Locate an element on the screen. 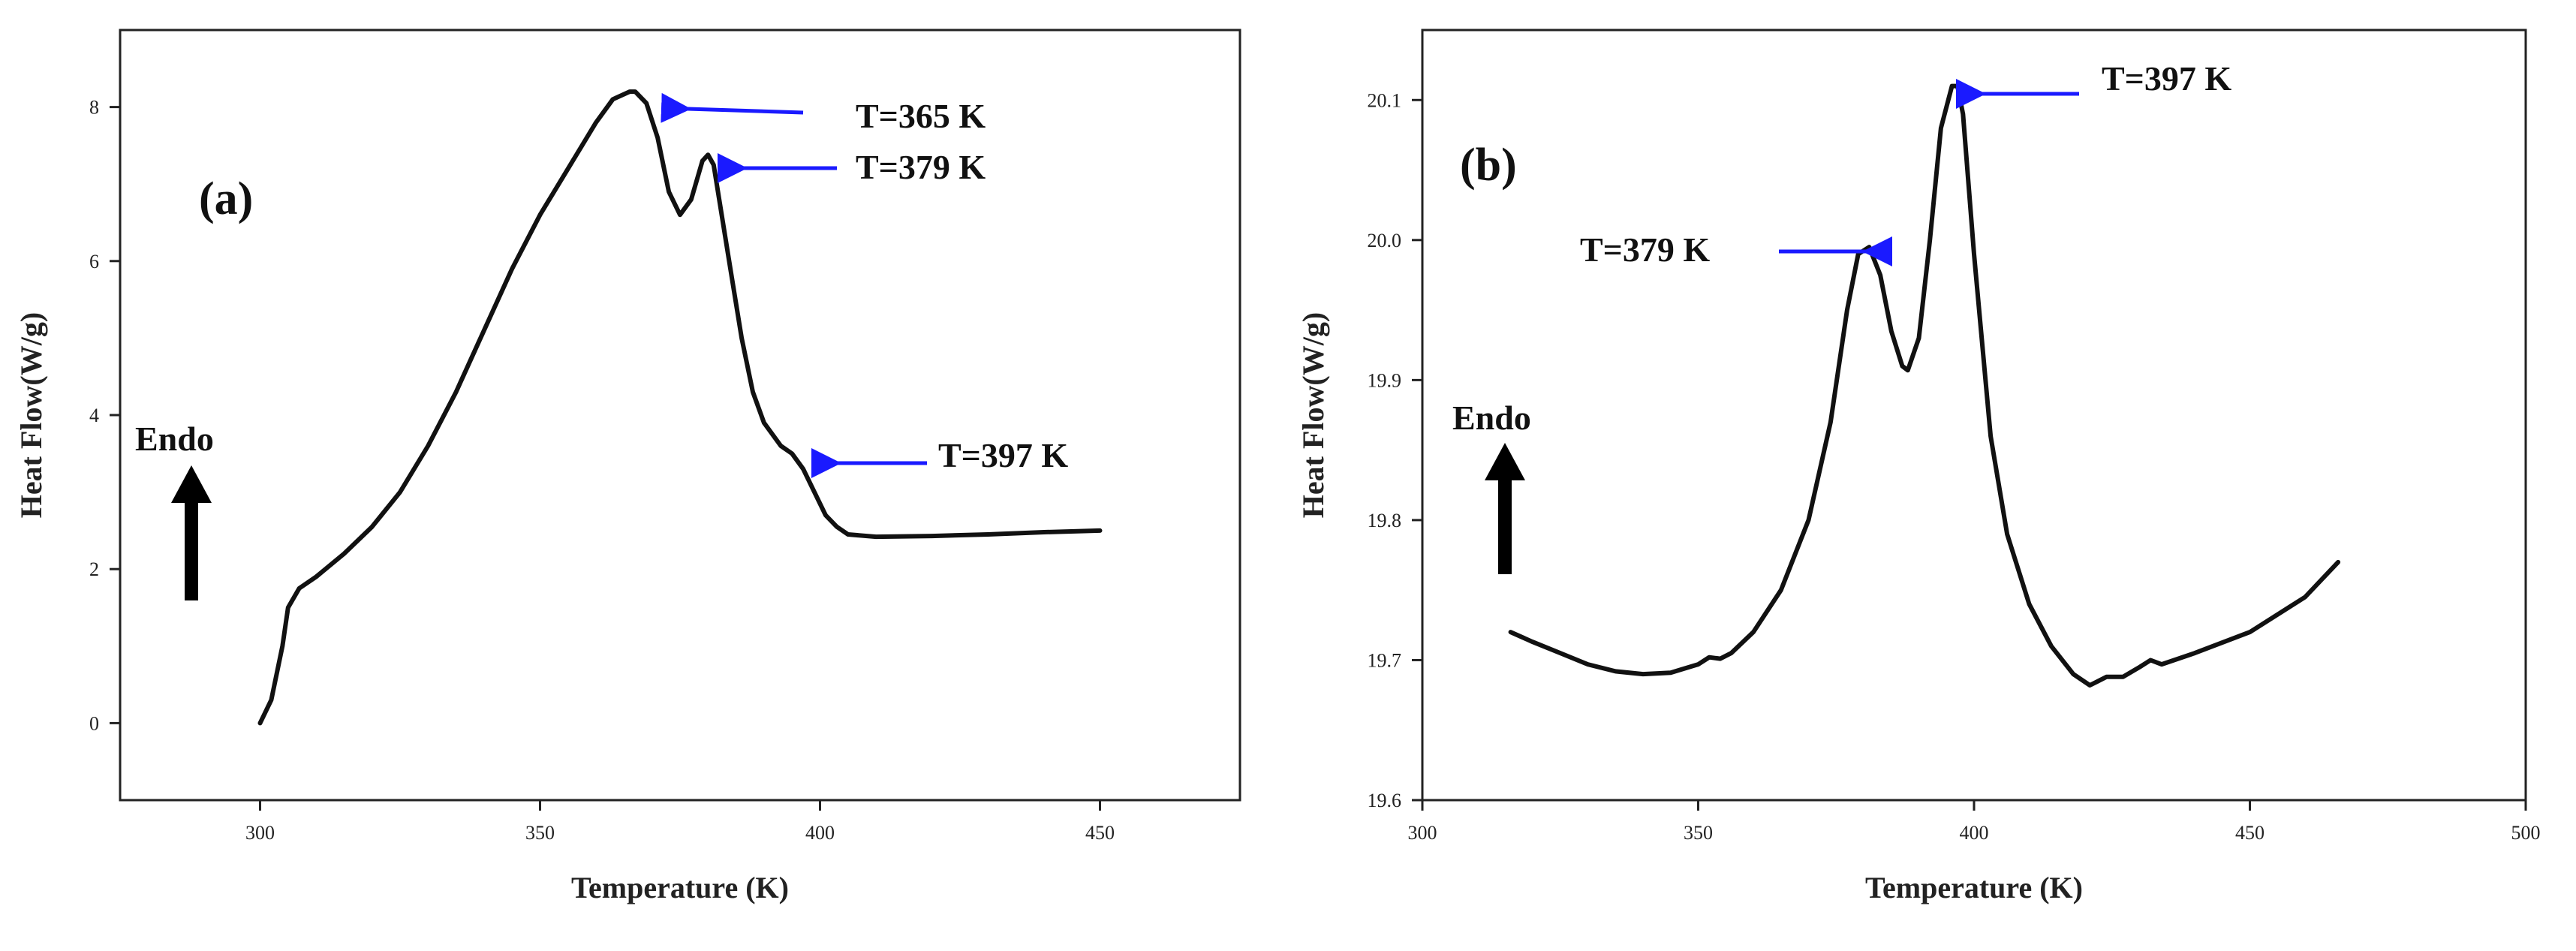 The height and width of the screenshot is (951, 2576). x-tick-label: 500 is located at coordinates (2526, 833).